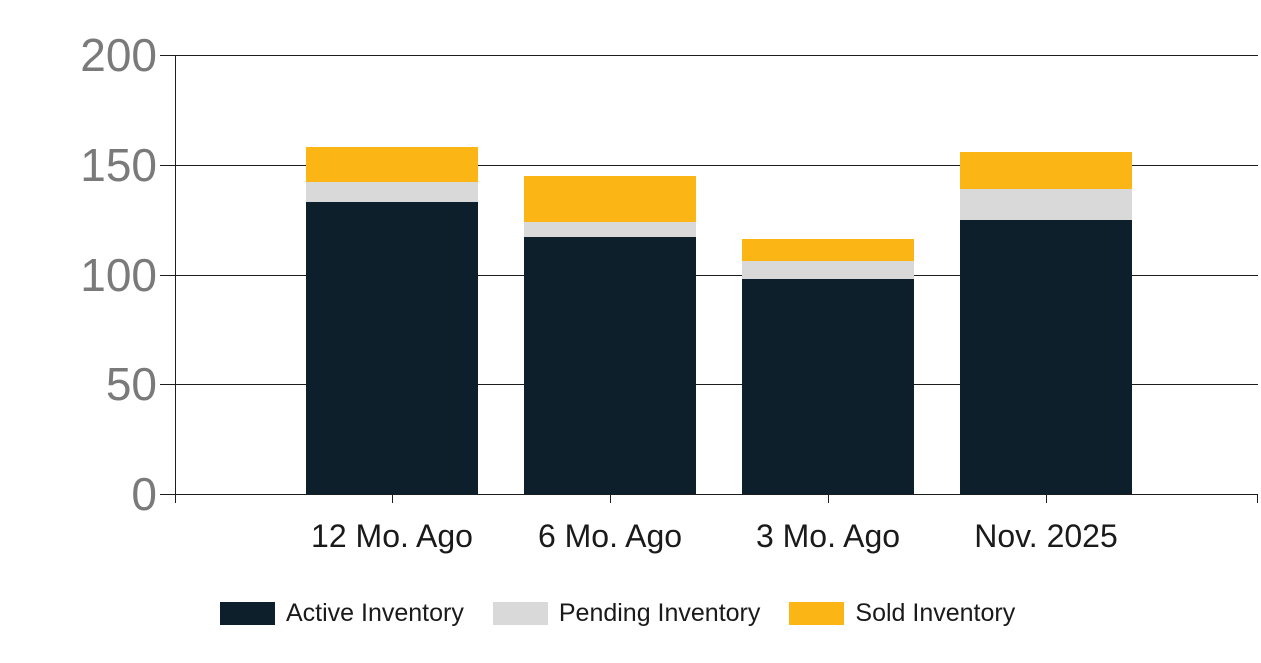 The image size is (1261, 663). What do you see at coordinates (247, 613) in the screenshot?
I see `legend-swatch-active-inventory` at bounding box center [247, 613].